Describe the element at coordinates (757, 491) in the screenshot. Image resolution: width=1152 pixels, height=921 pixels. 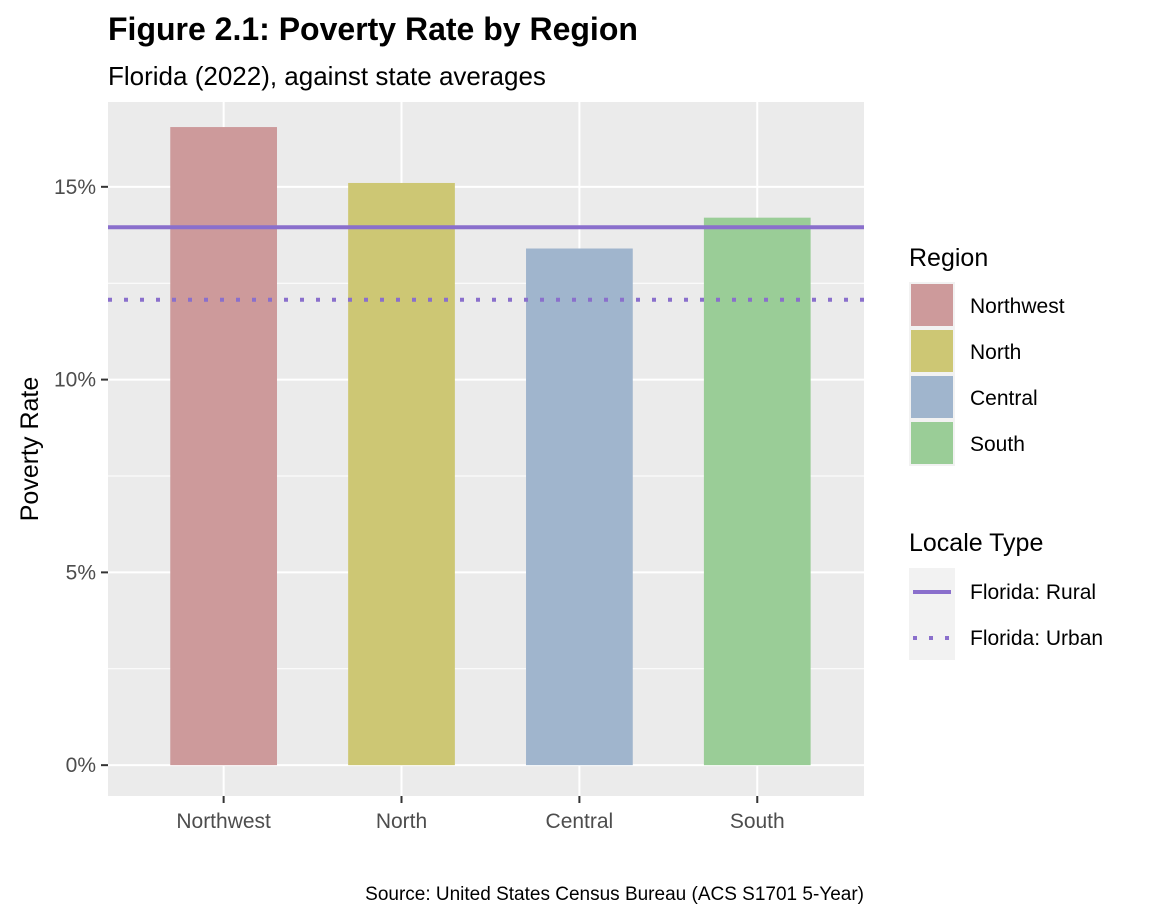
I see `bar-south` at that location.